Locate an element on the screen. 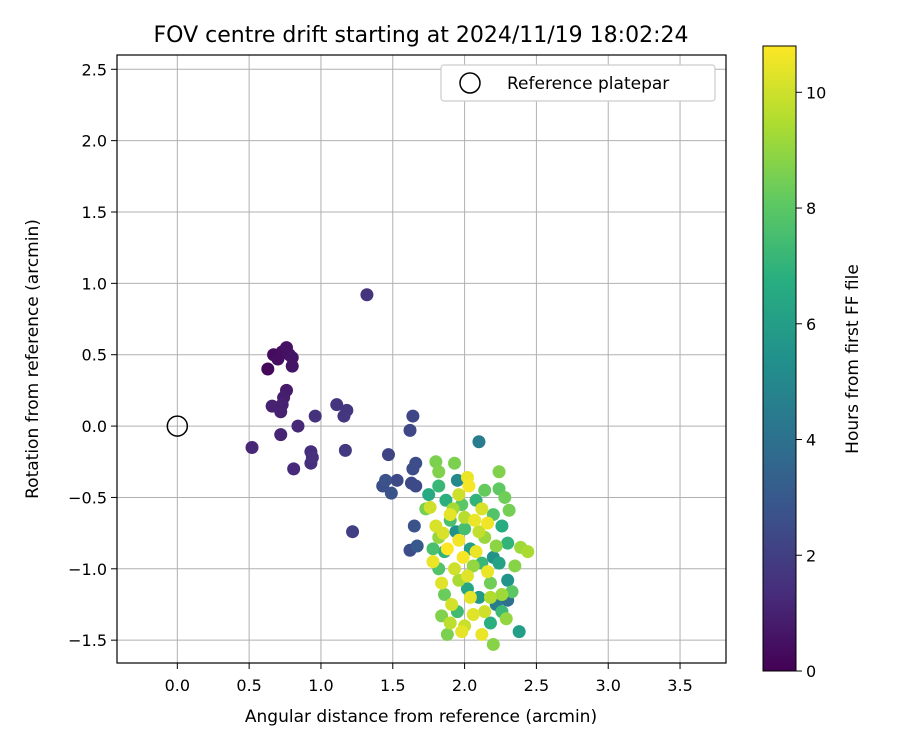 The width and height of the screenshot is (900, 750). x-tick-label: 2.5 is located at coordinates (536, 685).